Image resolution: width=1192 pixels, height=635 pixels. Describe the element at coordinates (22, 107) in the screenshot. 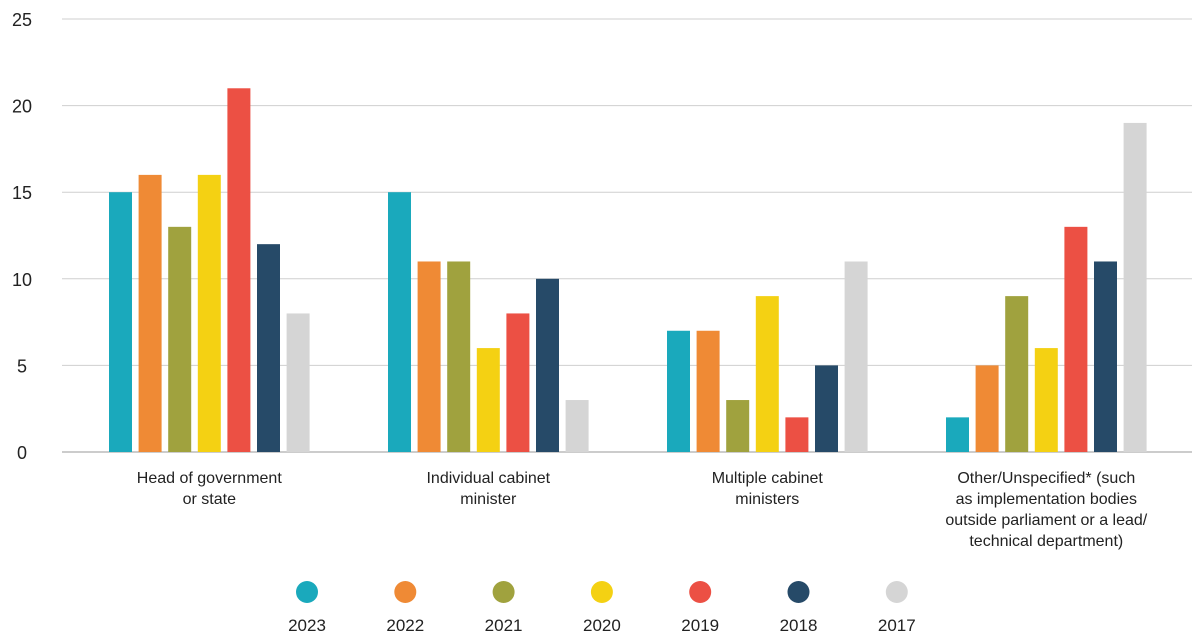

I see `y-tick-label: 20` at that location.